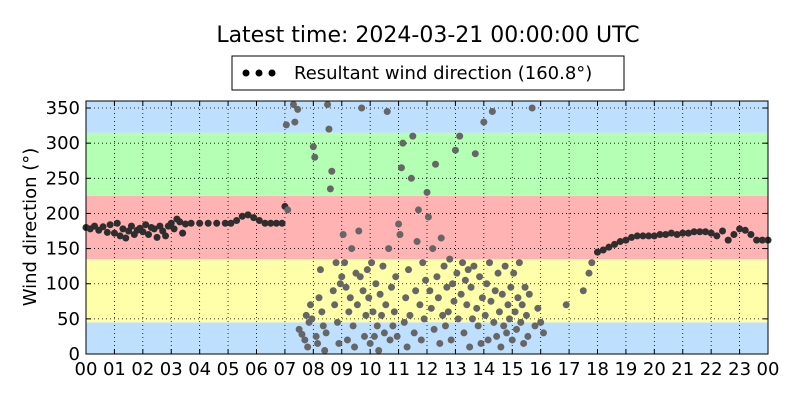 The height and width of the screenshot is (400, 800). I want to click on x-tick-label: 03, so click(171, 369).